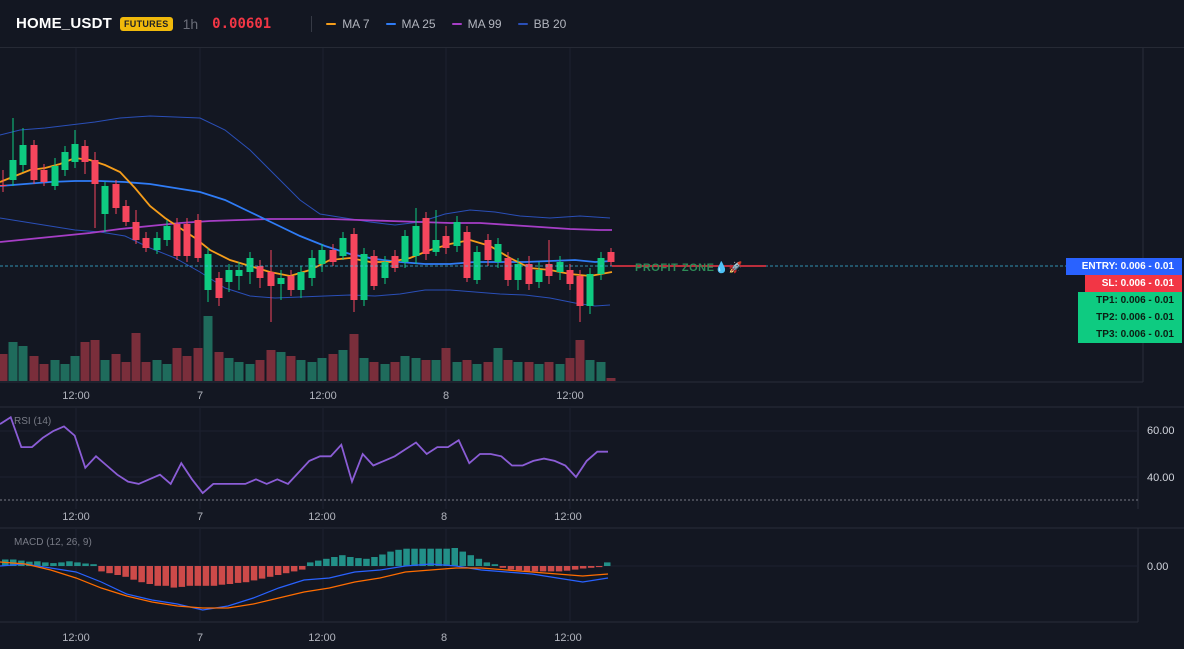 The height and width of the screenshot is (649, 1184). What do you see at coordinates (348, 24) in the screenshot?
I see `legend-ma7: MA 7` at bounding box center [348, 24].